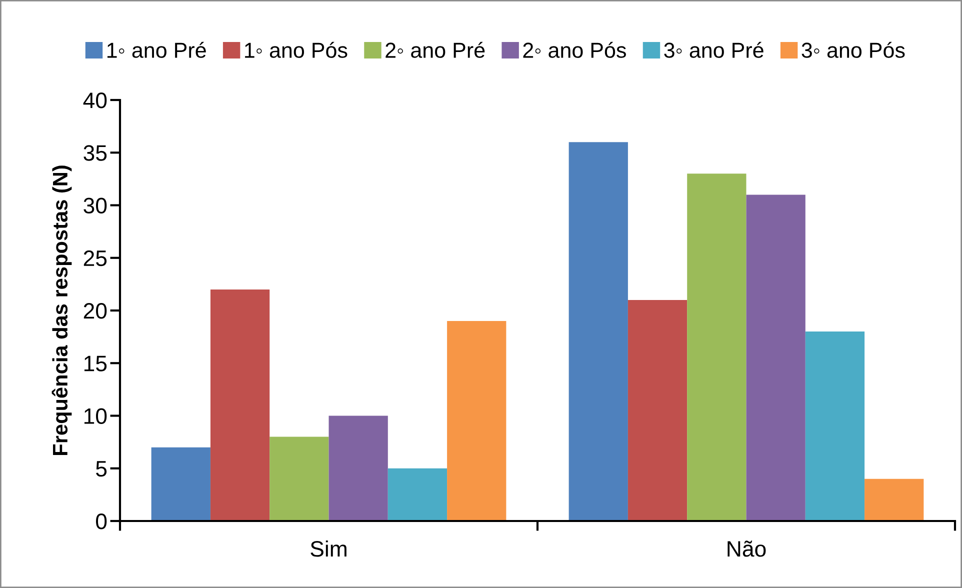 This screenshot has height=588, width=962. Describe the element at coordinates (156, 50) in the screenshot. I see `legend-label: 1◦ ano Pré` at that location.